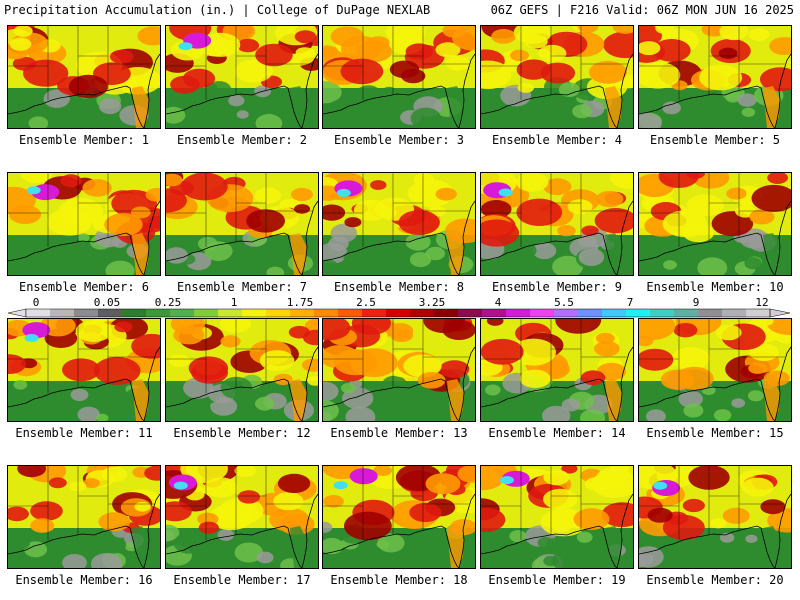  Describe the element at coordinates (84, 287) in the screenshot. I see `panel-label: Ensemble Member: 6` at that location.